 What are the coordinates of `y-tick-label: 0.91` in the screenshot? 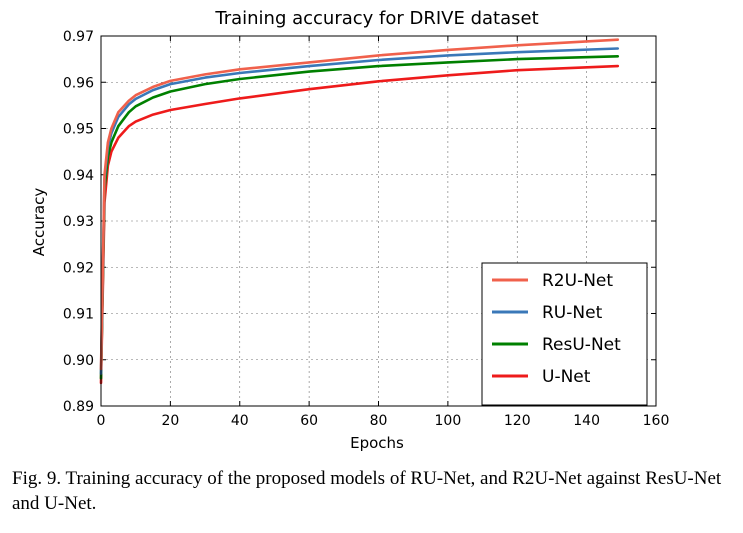 It's located at (78, 315).